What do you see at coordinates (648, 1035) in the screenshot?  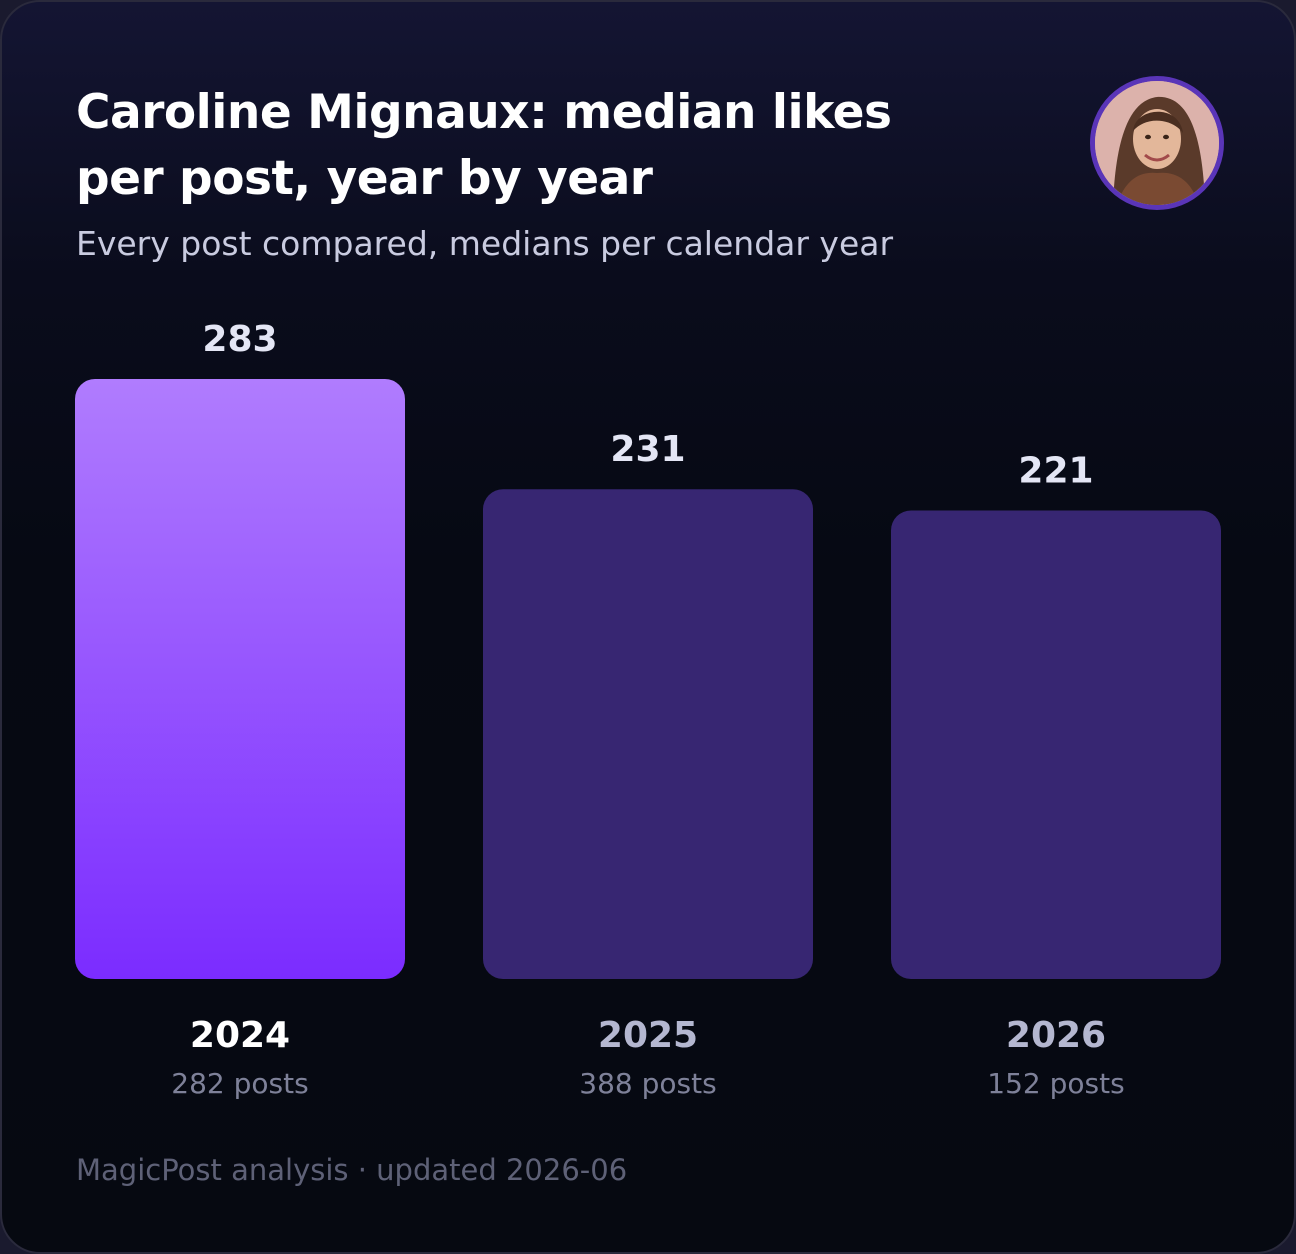 I see `year-label-2025: 2025` at bounding box center [648, 1035].